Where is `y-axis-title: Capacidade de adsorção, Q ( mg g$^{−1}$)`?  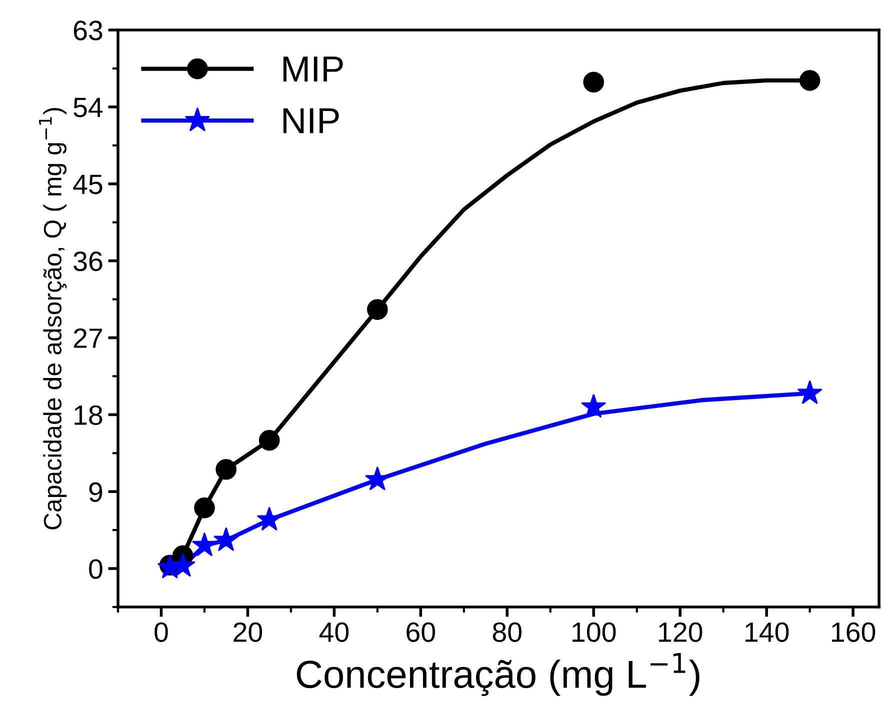
y-axis-title: Capacidade de adsorção, Q ( mg g$^{−1}$) is located at coordinates (52, 319).